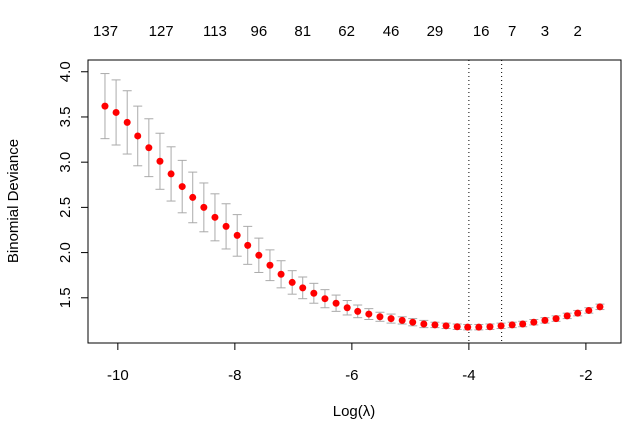  I want to click on y-tick-label: 1.5, so click(65, 297).